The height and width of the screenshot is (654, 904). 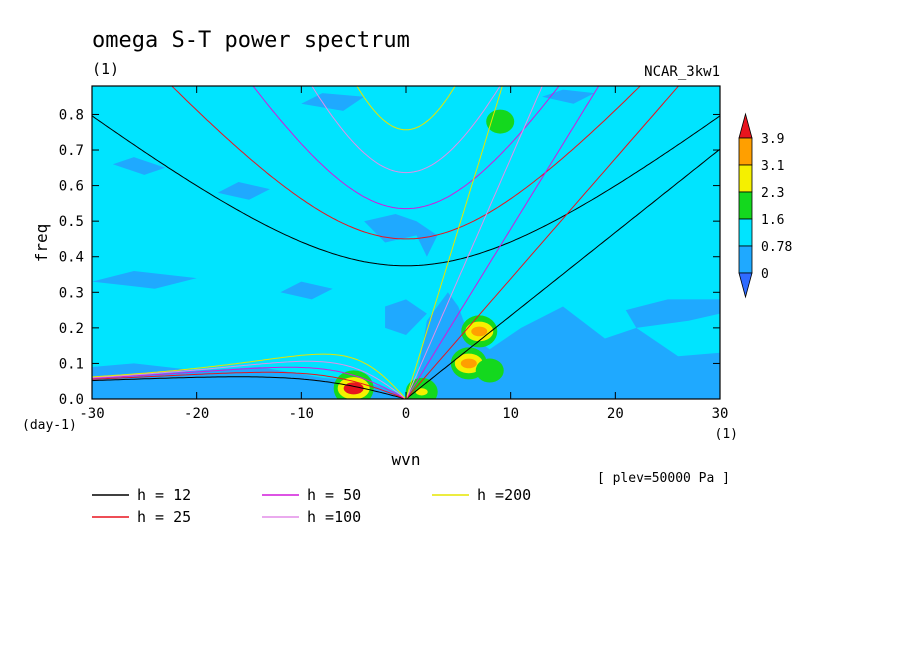 I want to click on y-tick-label: 0.7, so click(x=71, y=151).